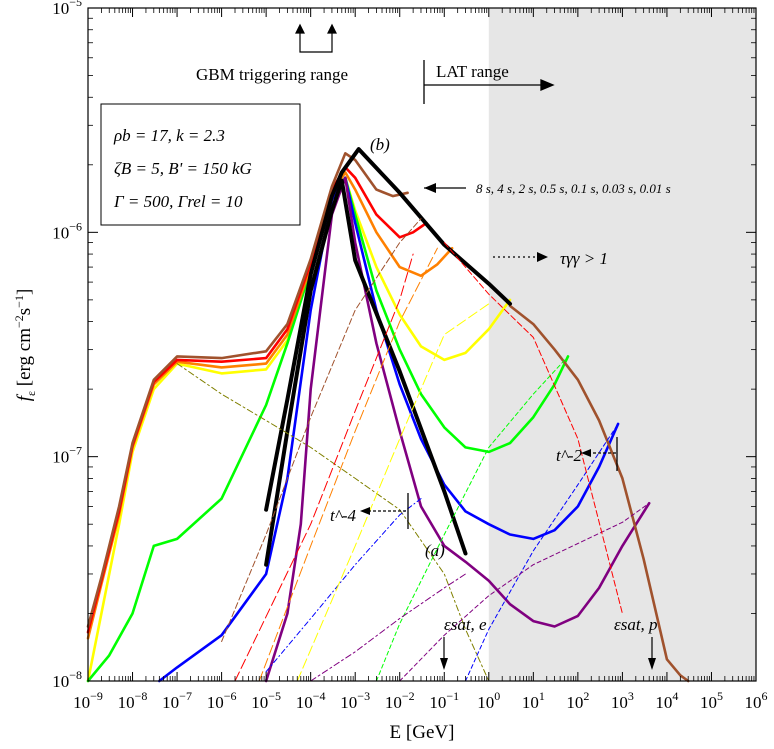  What do you see at coordinates (756, 700) in the screenshot?
I see `x-tick-label: 10⁶` at bounding box center [756, 700].